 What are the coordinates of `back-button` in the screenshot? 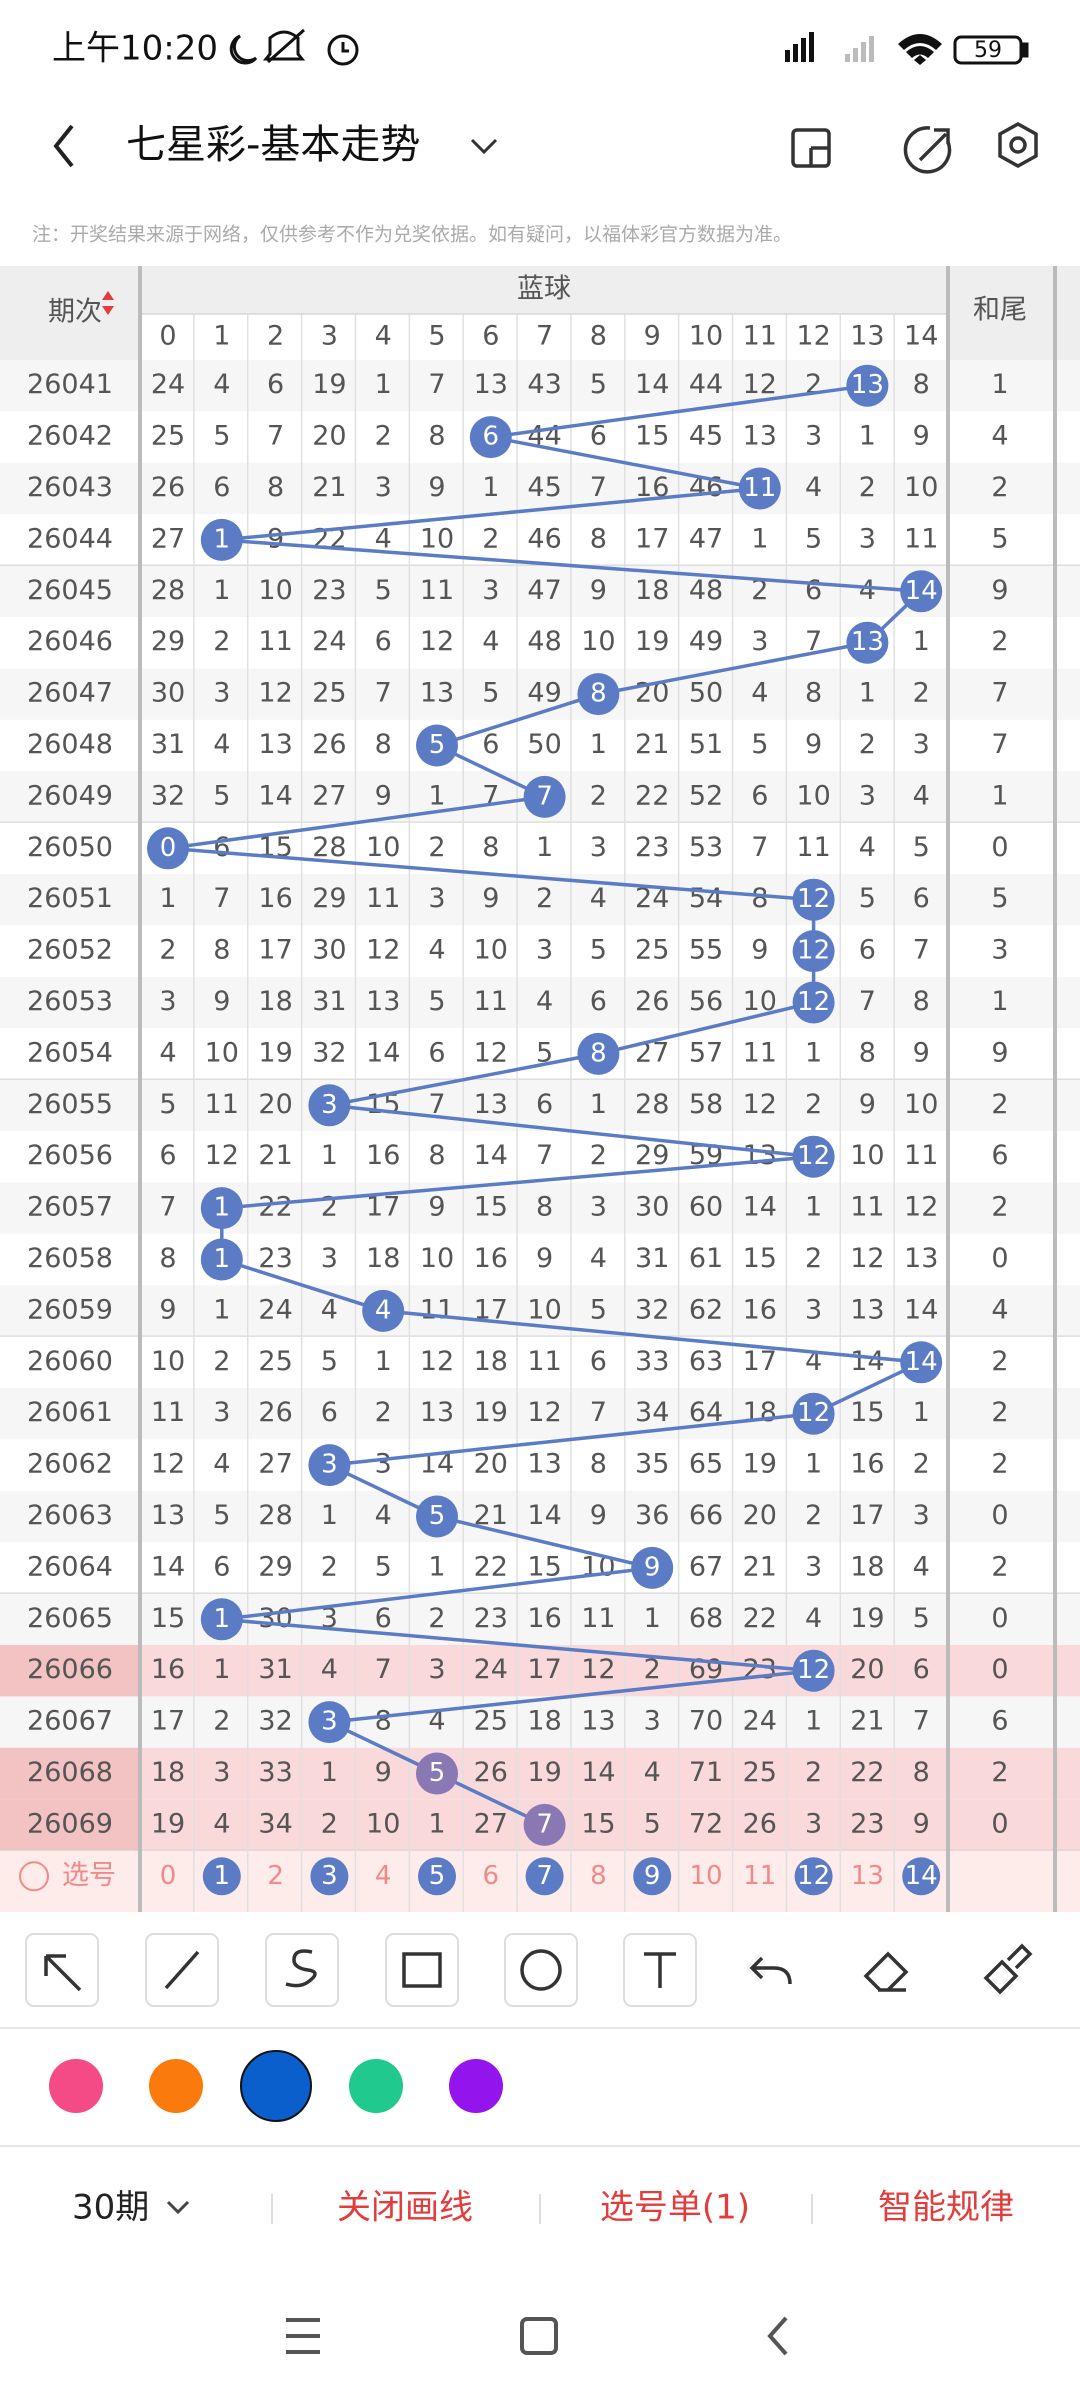 It's located at (63, 146).